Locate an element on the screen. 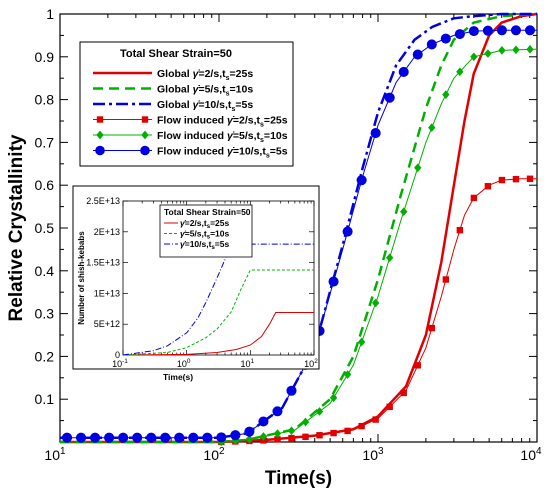  inset-legend-label-1: γ̇=2/s,ts=25s is located at coordinates (205, 224).